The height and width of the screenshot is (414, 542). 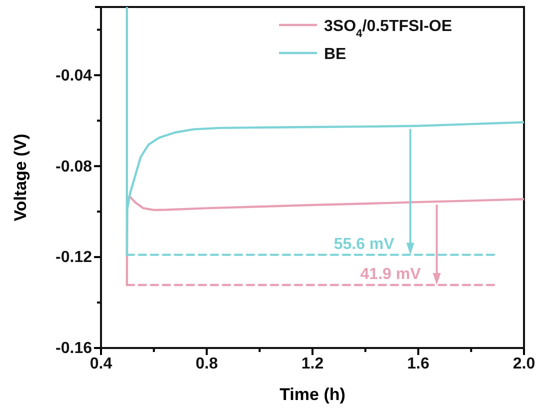 What do you see at coordinates (418, 363) in the screenshot?
I see `x-tick-label: 1.6` at bounding box center [418, 363].